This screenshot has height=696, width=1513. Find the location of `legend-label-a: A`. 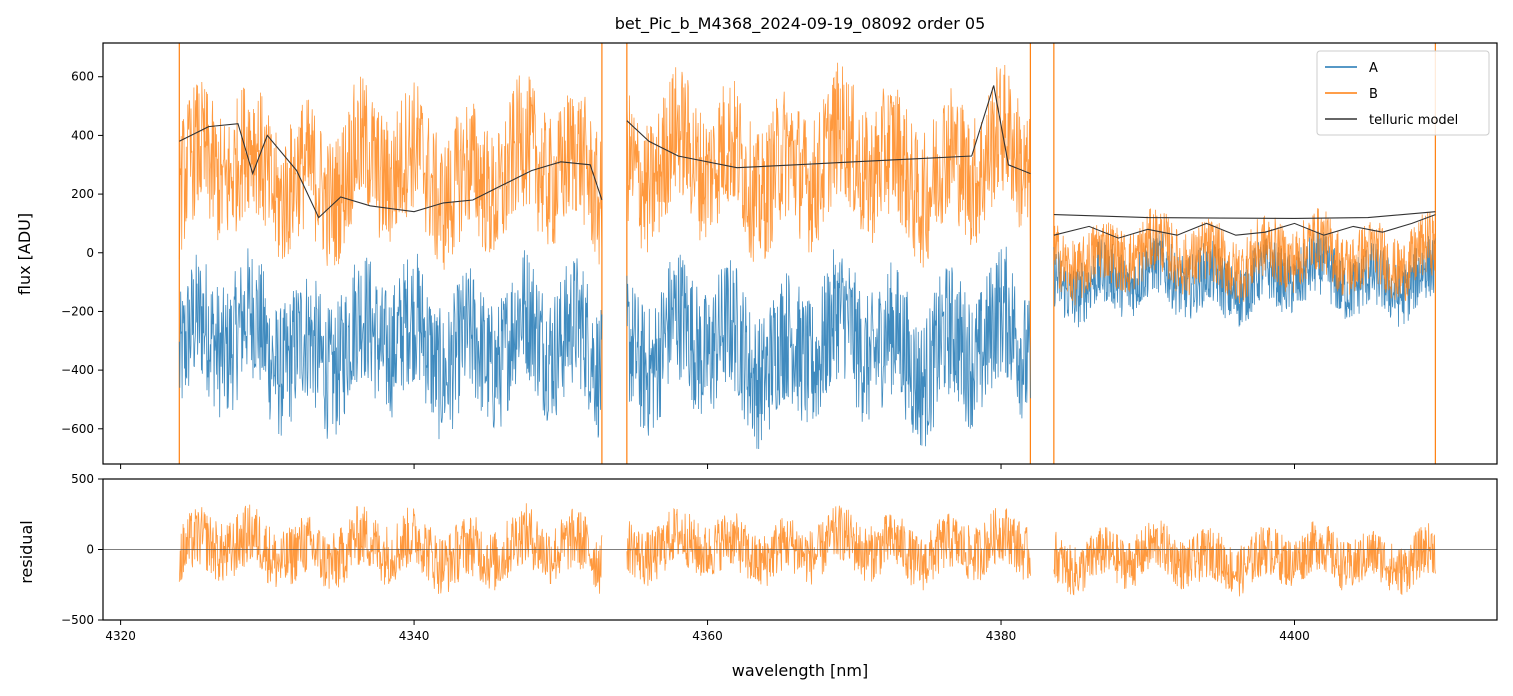

legend-label-a: A is located at coordinates (1373, 68).